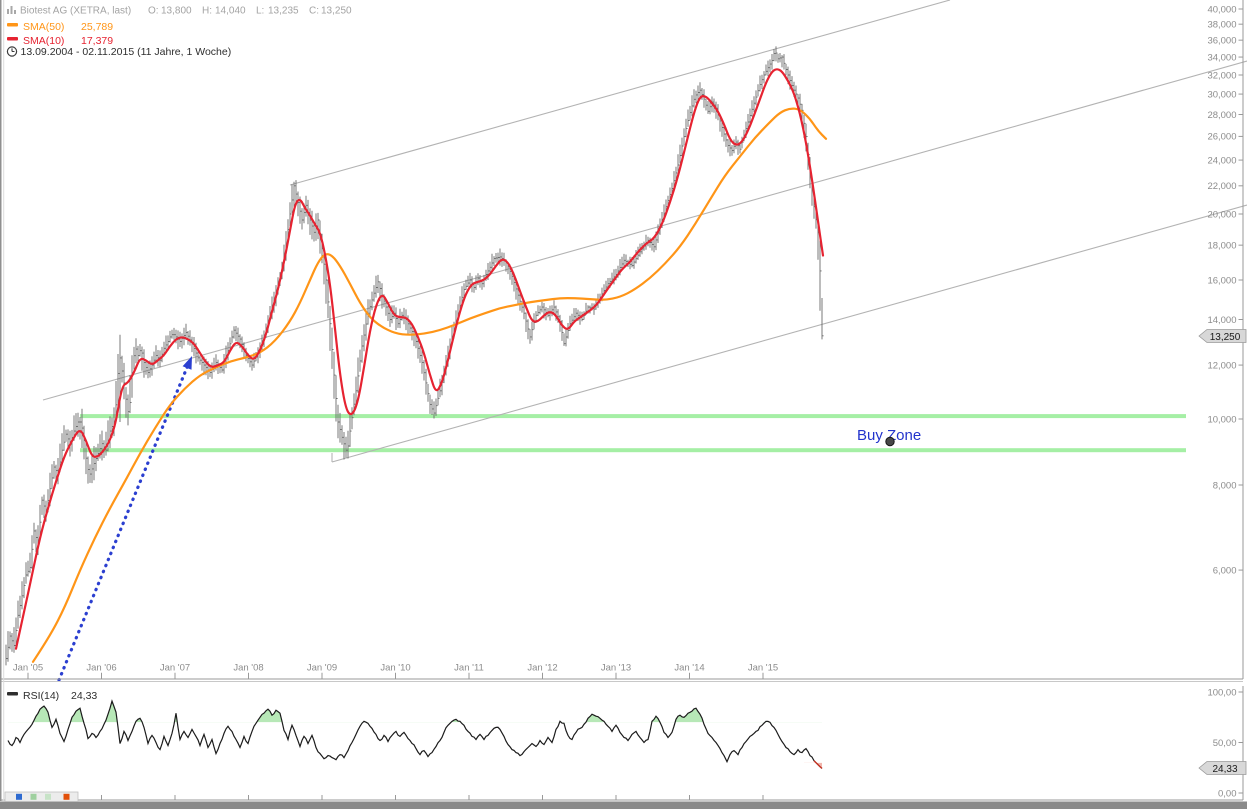  I want to click on x-axis-label: Jan '15, so click(763, 668).